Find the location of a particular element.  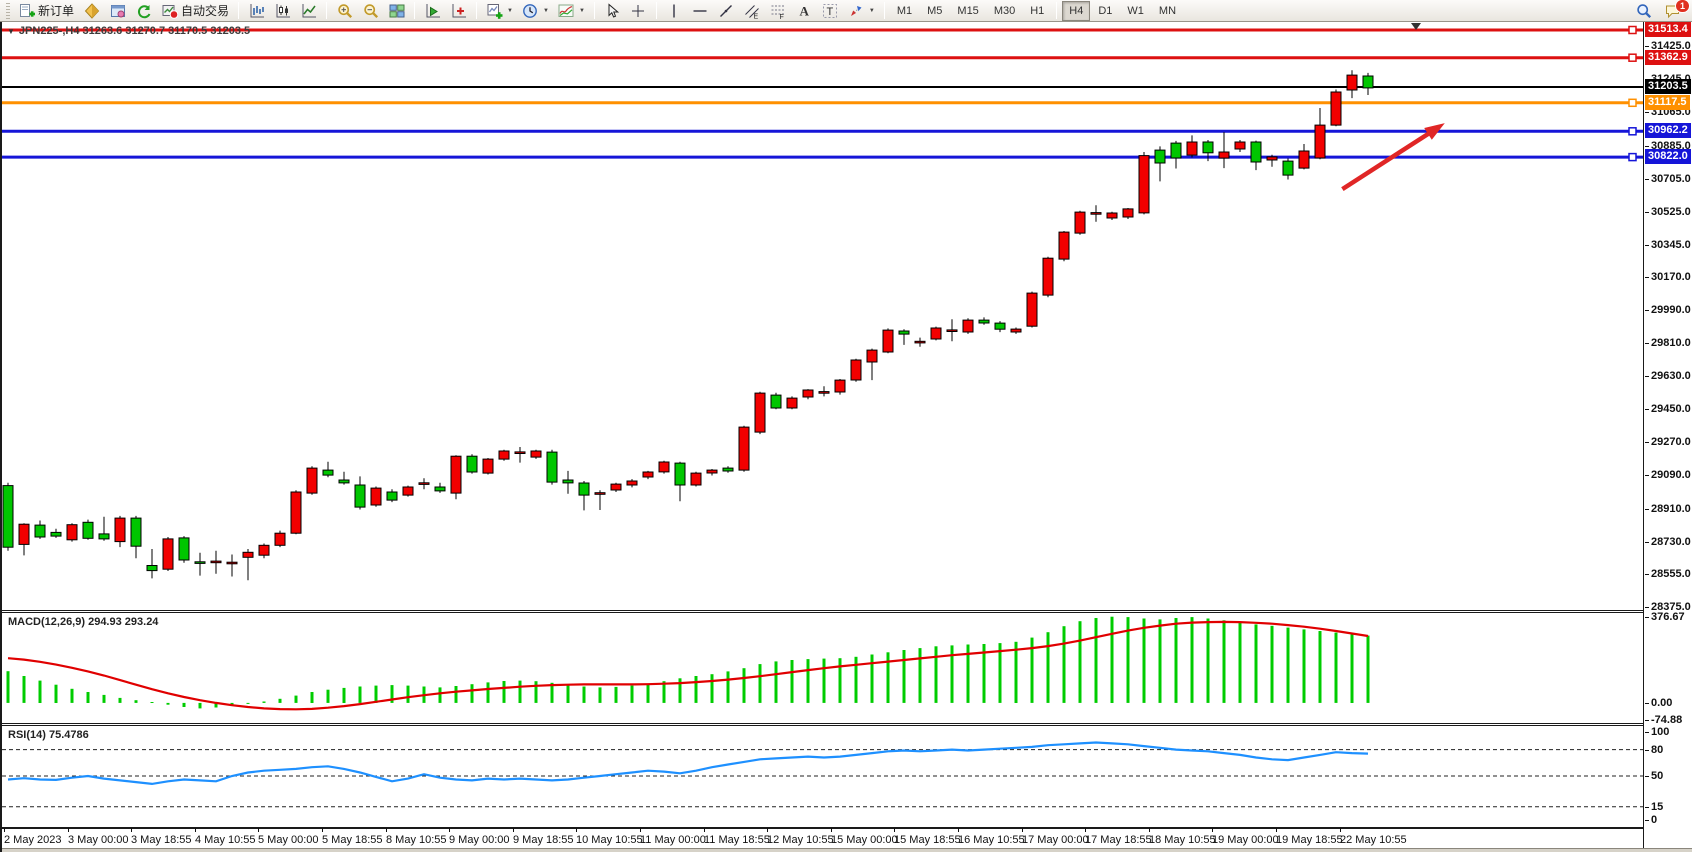

market-watch-button is located at coordinates (91, 11).